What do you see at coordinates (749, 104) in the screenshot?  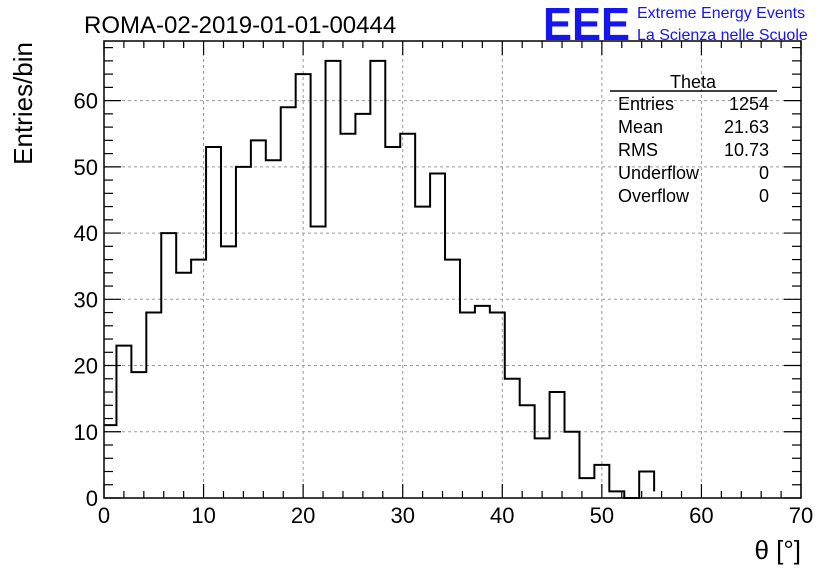 I see `stats-value-entries: 1254` at bounding box center [749, 104].